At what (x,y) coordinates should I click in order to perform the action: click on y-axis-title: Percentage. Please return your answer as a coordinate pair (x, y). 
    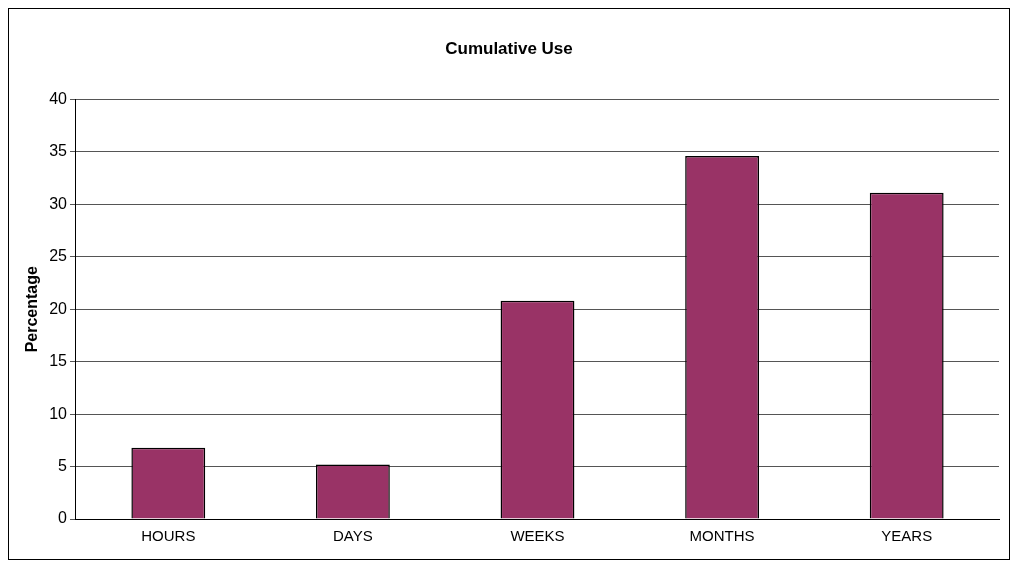
    Looking at the image, I should click on (32, 309).